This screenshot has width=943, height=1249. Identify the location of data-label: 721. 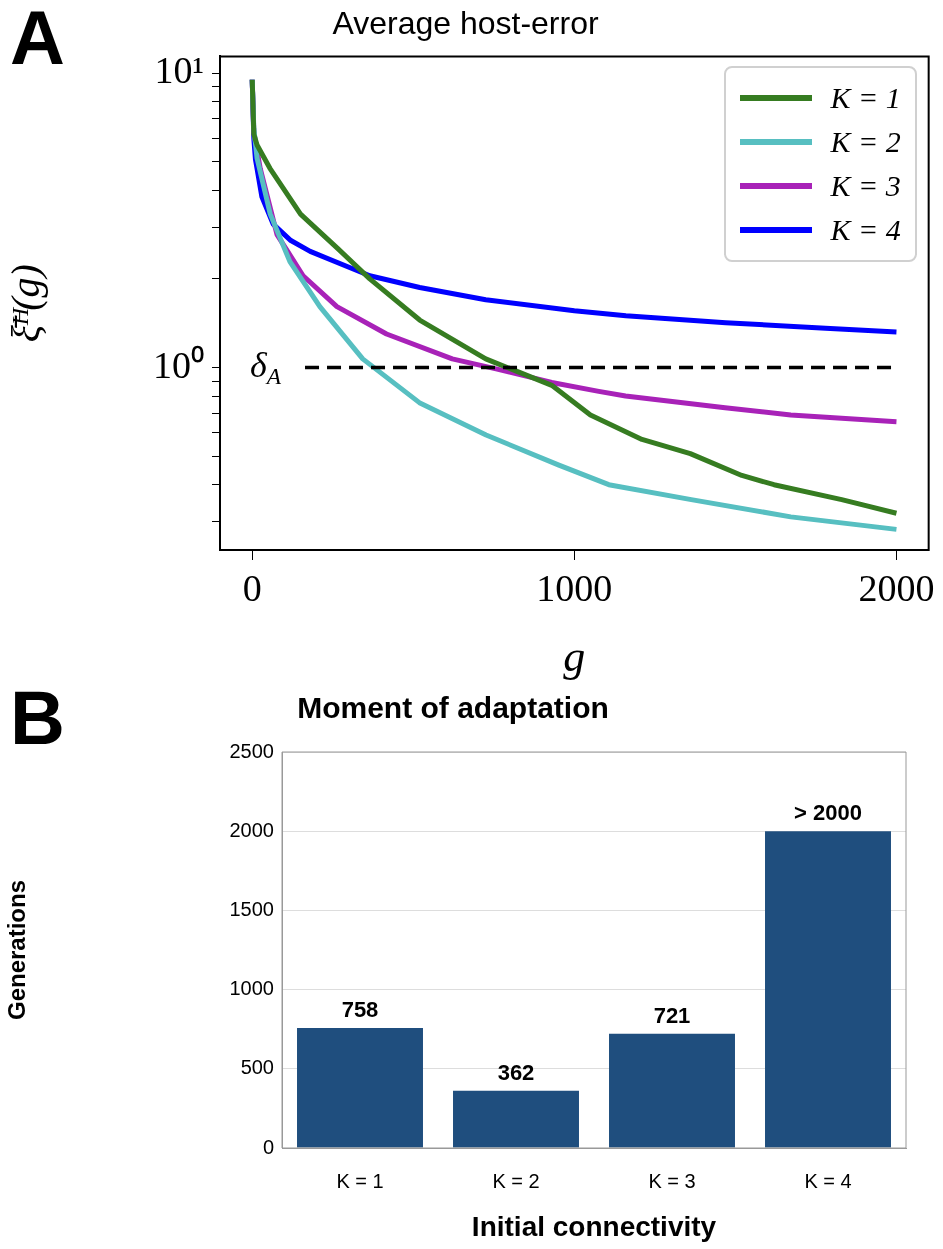
(672, 1015).